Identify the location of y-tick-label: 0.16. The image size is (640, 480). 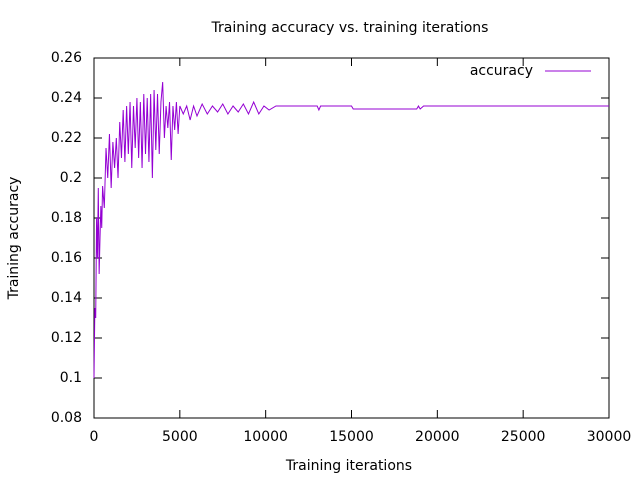
(66, 258).